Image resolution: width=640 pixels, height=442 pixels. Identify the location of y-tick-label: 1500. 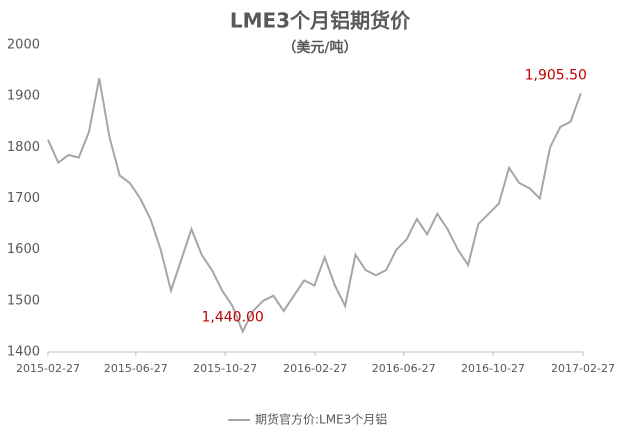
(23, 300).